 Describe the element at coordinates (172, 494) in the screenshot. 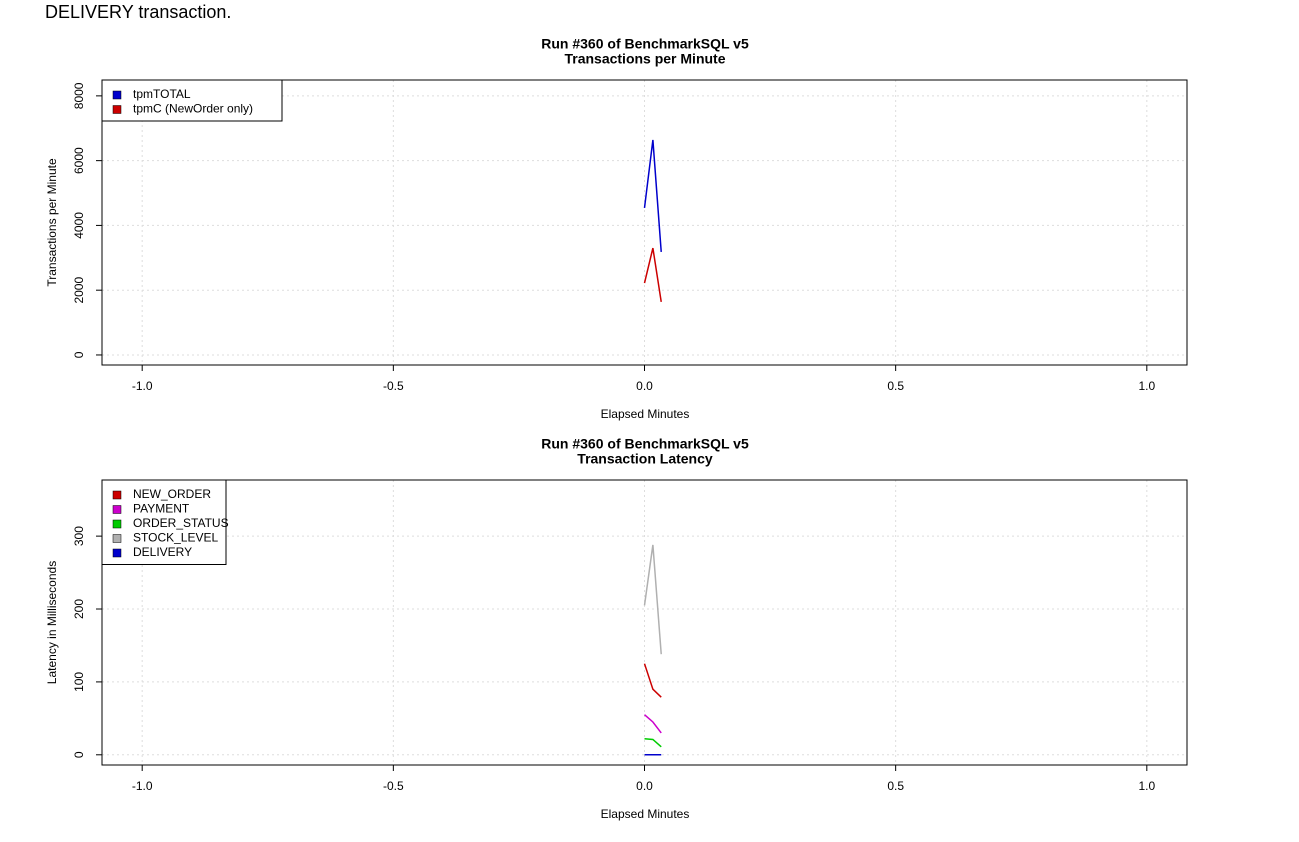

I see `legend-label: NEW_ORDER` at that location.